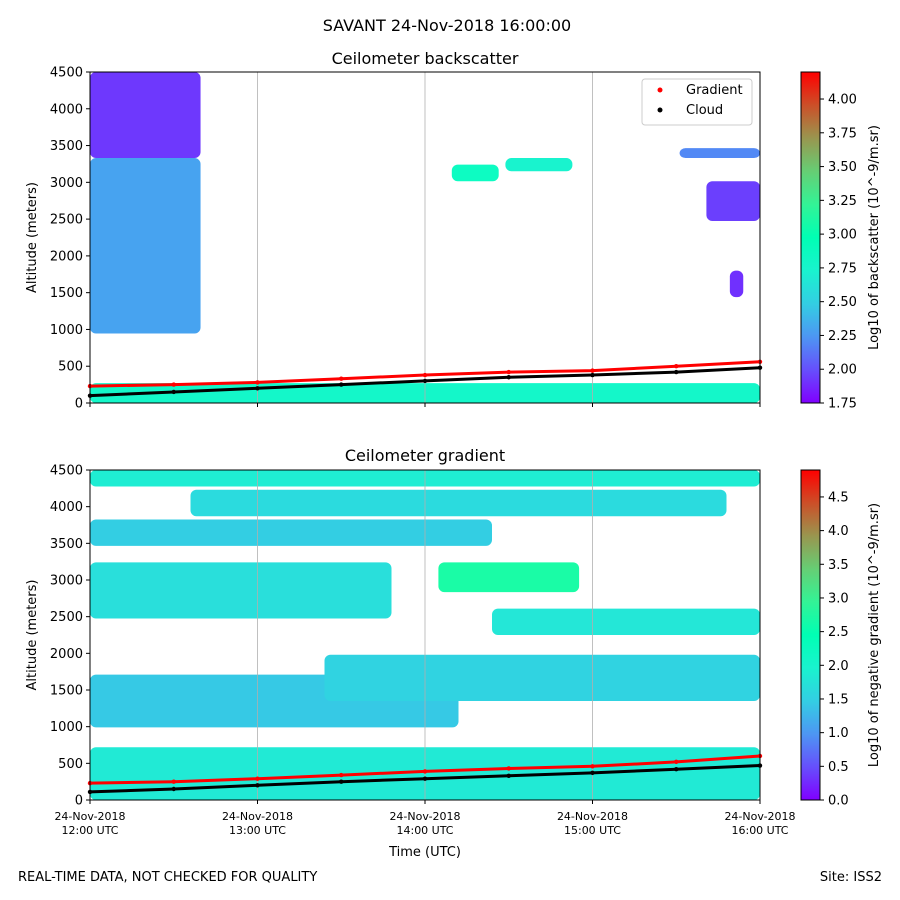  What do you see at coordinates (257, 830) in the screenshot?
I see `x-tick-label: 13:00 UTC` at bounding box center [257, 830].